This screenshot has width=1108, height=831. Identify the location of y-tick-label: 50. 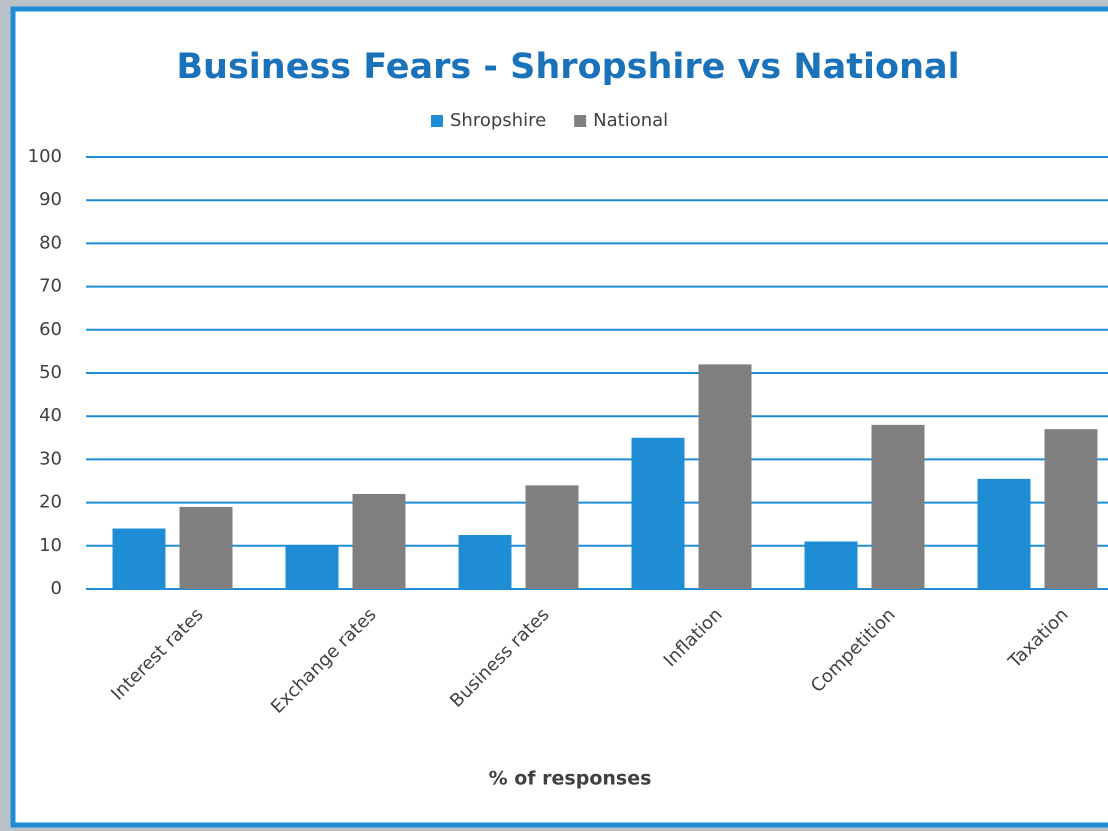
(50, 372).